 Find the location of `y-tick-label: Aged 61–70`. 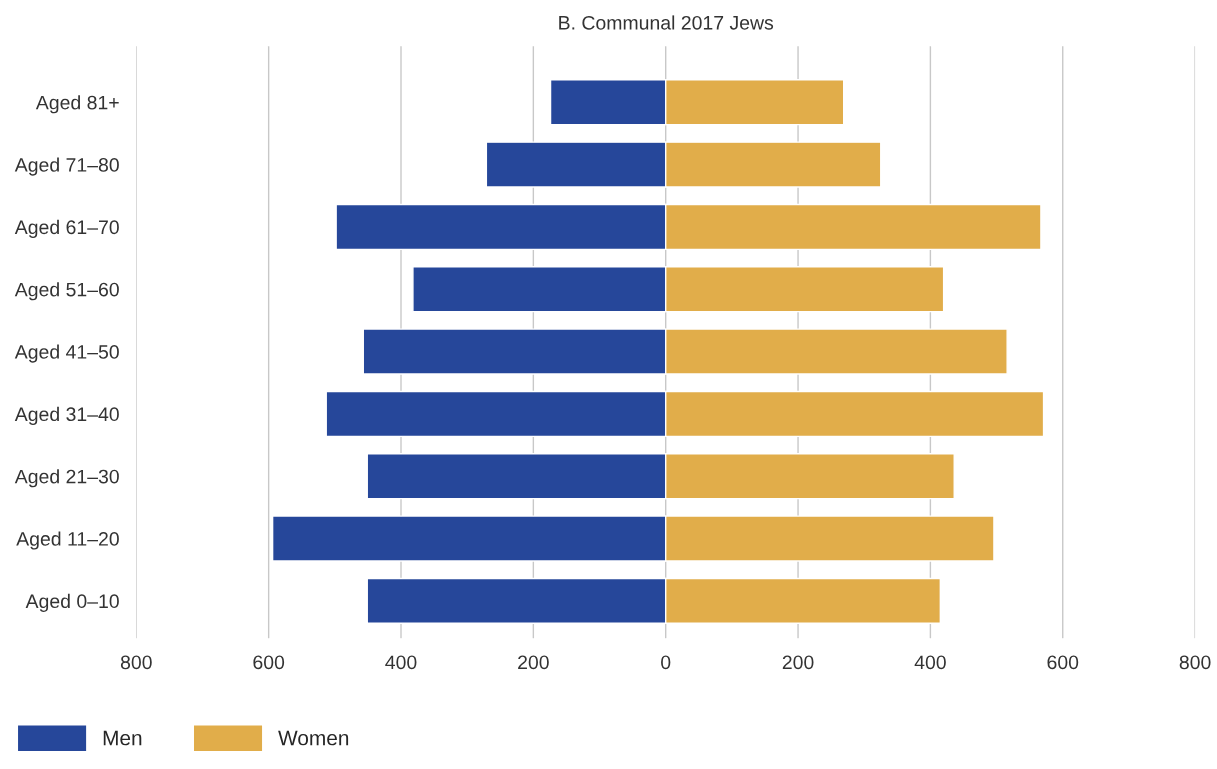

y-tick-label: Aged 61–70 is located at coordinates (66, 228).